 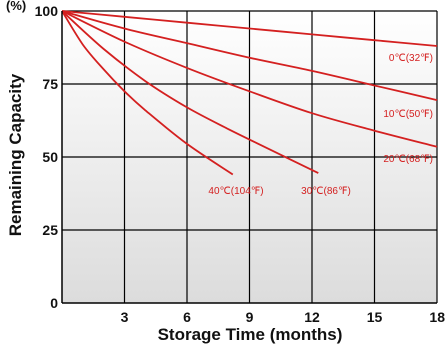 What do you see at coordinates (125, 317) in the screenshot?
I see `x-tick-label: 3` at bounding box center [125, 317].